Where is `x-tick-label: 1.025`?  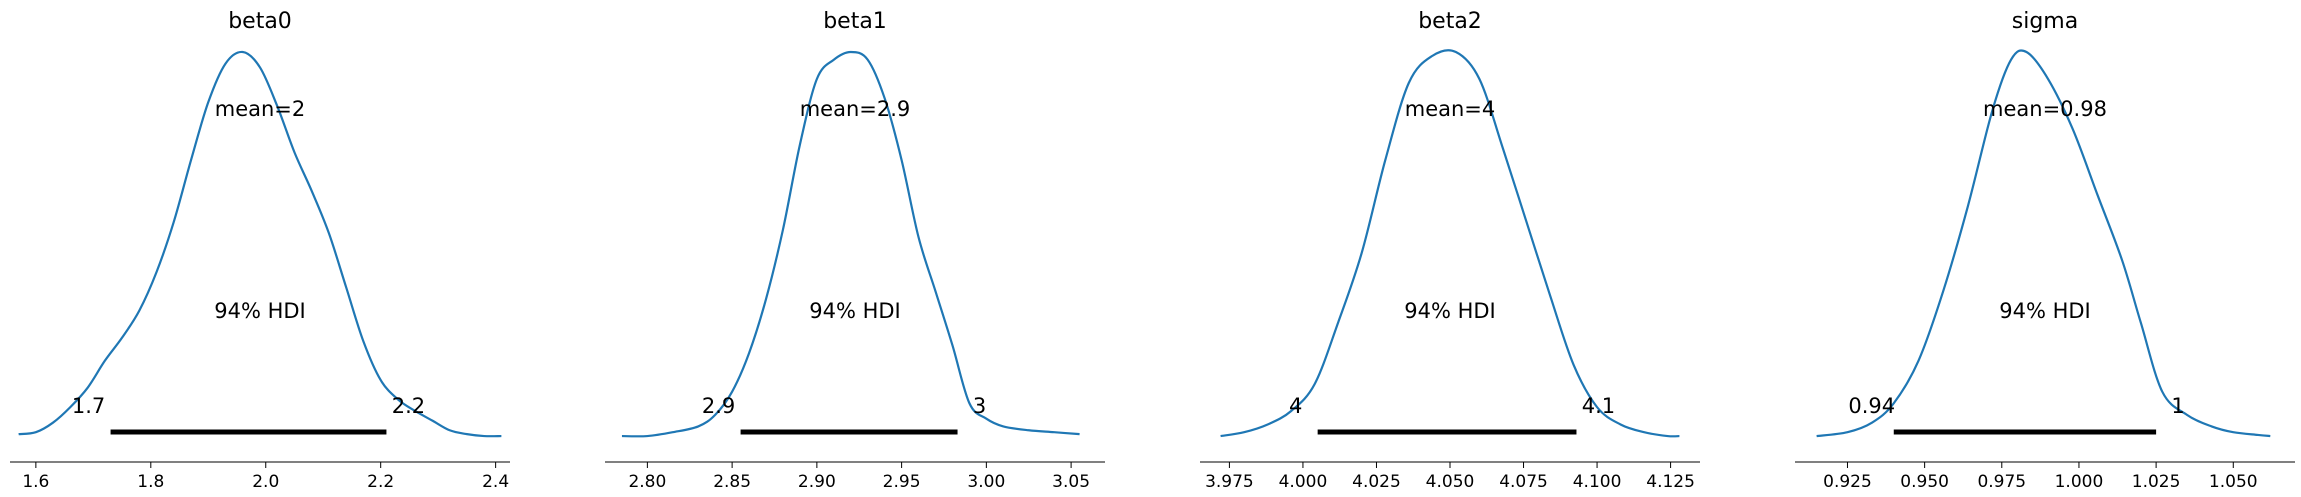
x-tick-label: 1.025 is located at coordinates (2156, 482).